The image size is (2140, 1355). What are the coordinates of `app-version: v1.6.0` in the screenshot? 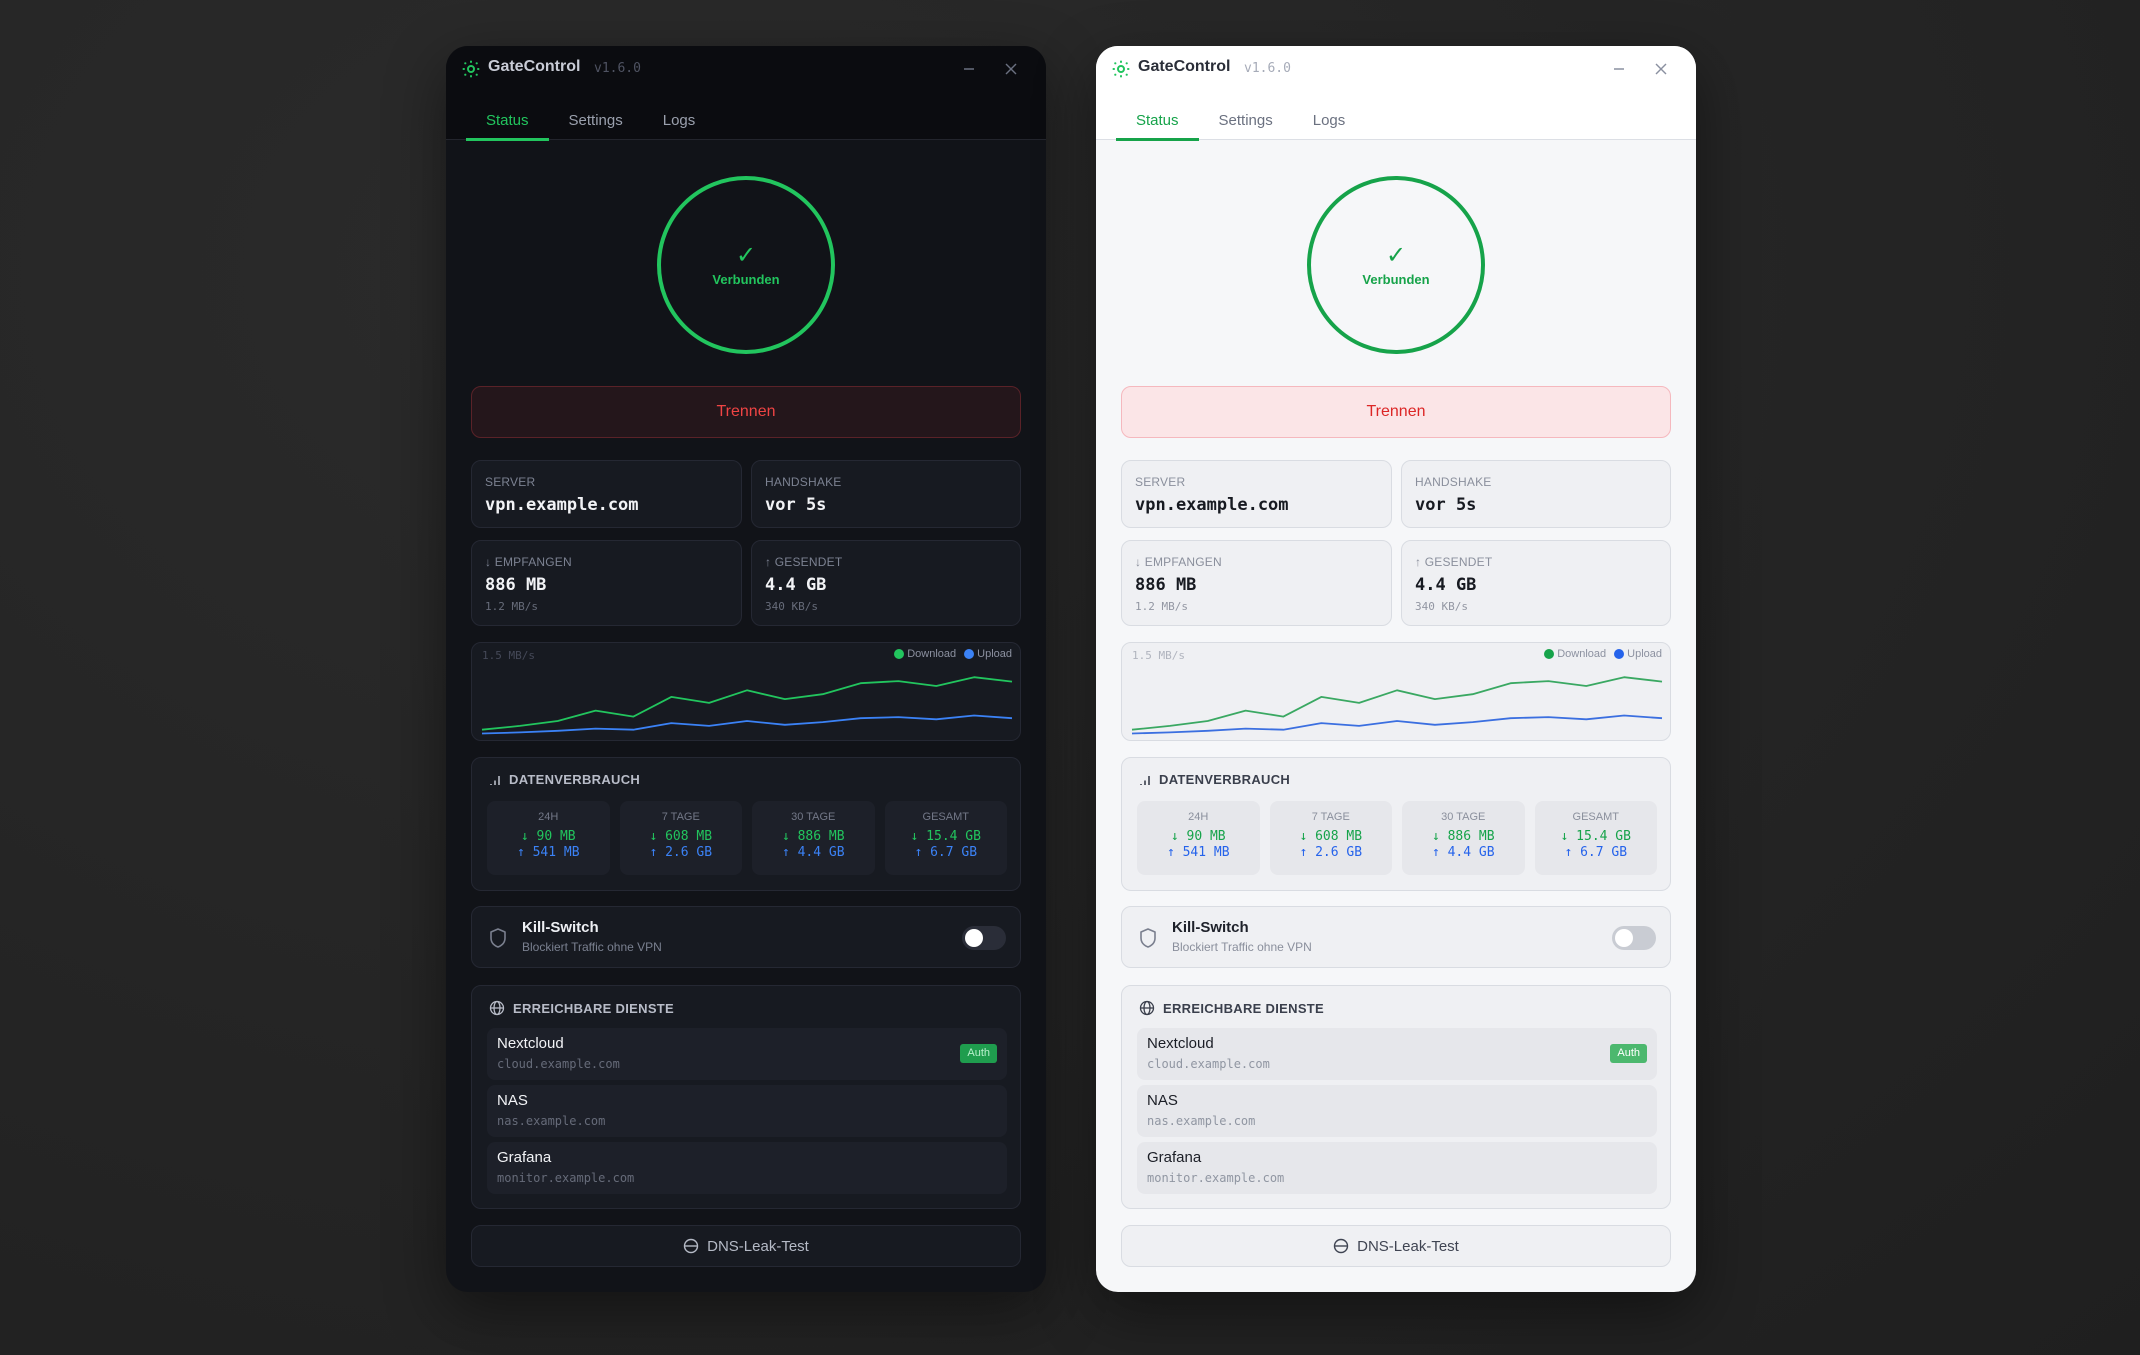 It's located at (1267, 68).